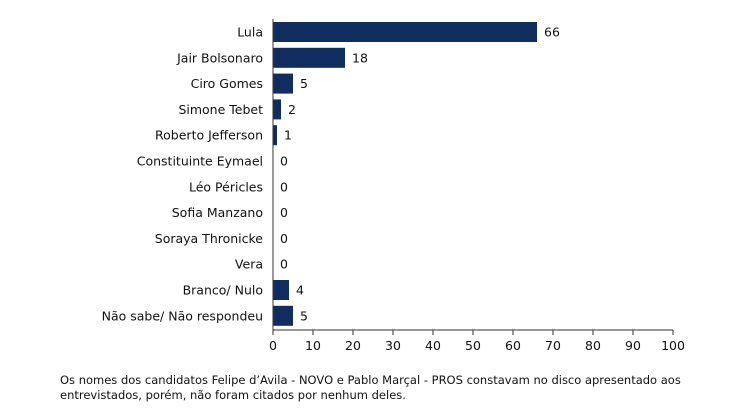 The height and width of the screenshot is (413, 755). Describe the element at coordinates (552, 32) in the screenshot. I see `data-label: 66` at that location.